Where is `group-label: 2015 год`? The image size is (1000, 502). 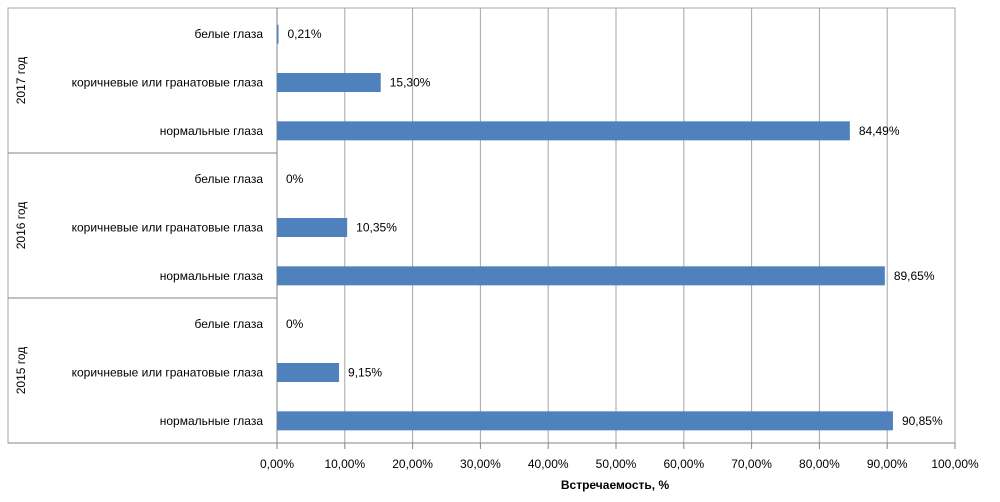
group-label: 2015 год is located at coordinates (21, 371).